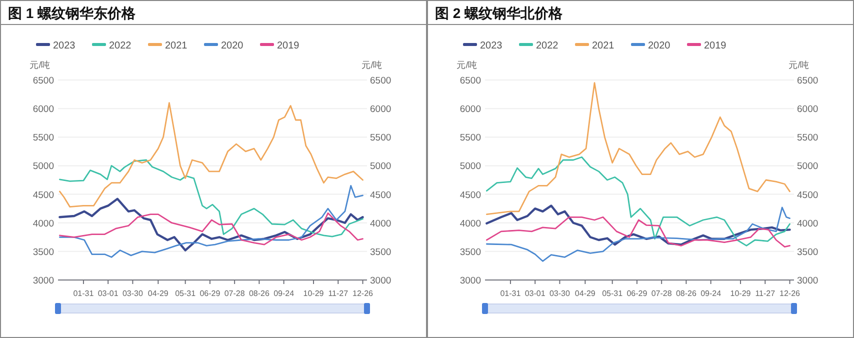 The width and height of the screenshot is (854, 338). I want to click on chart-title: 图 2 螺纹钢华北价格, so click(499, 13).